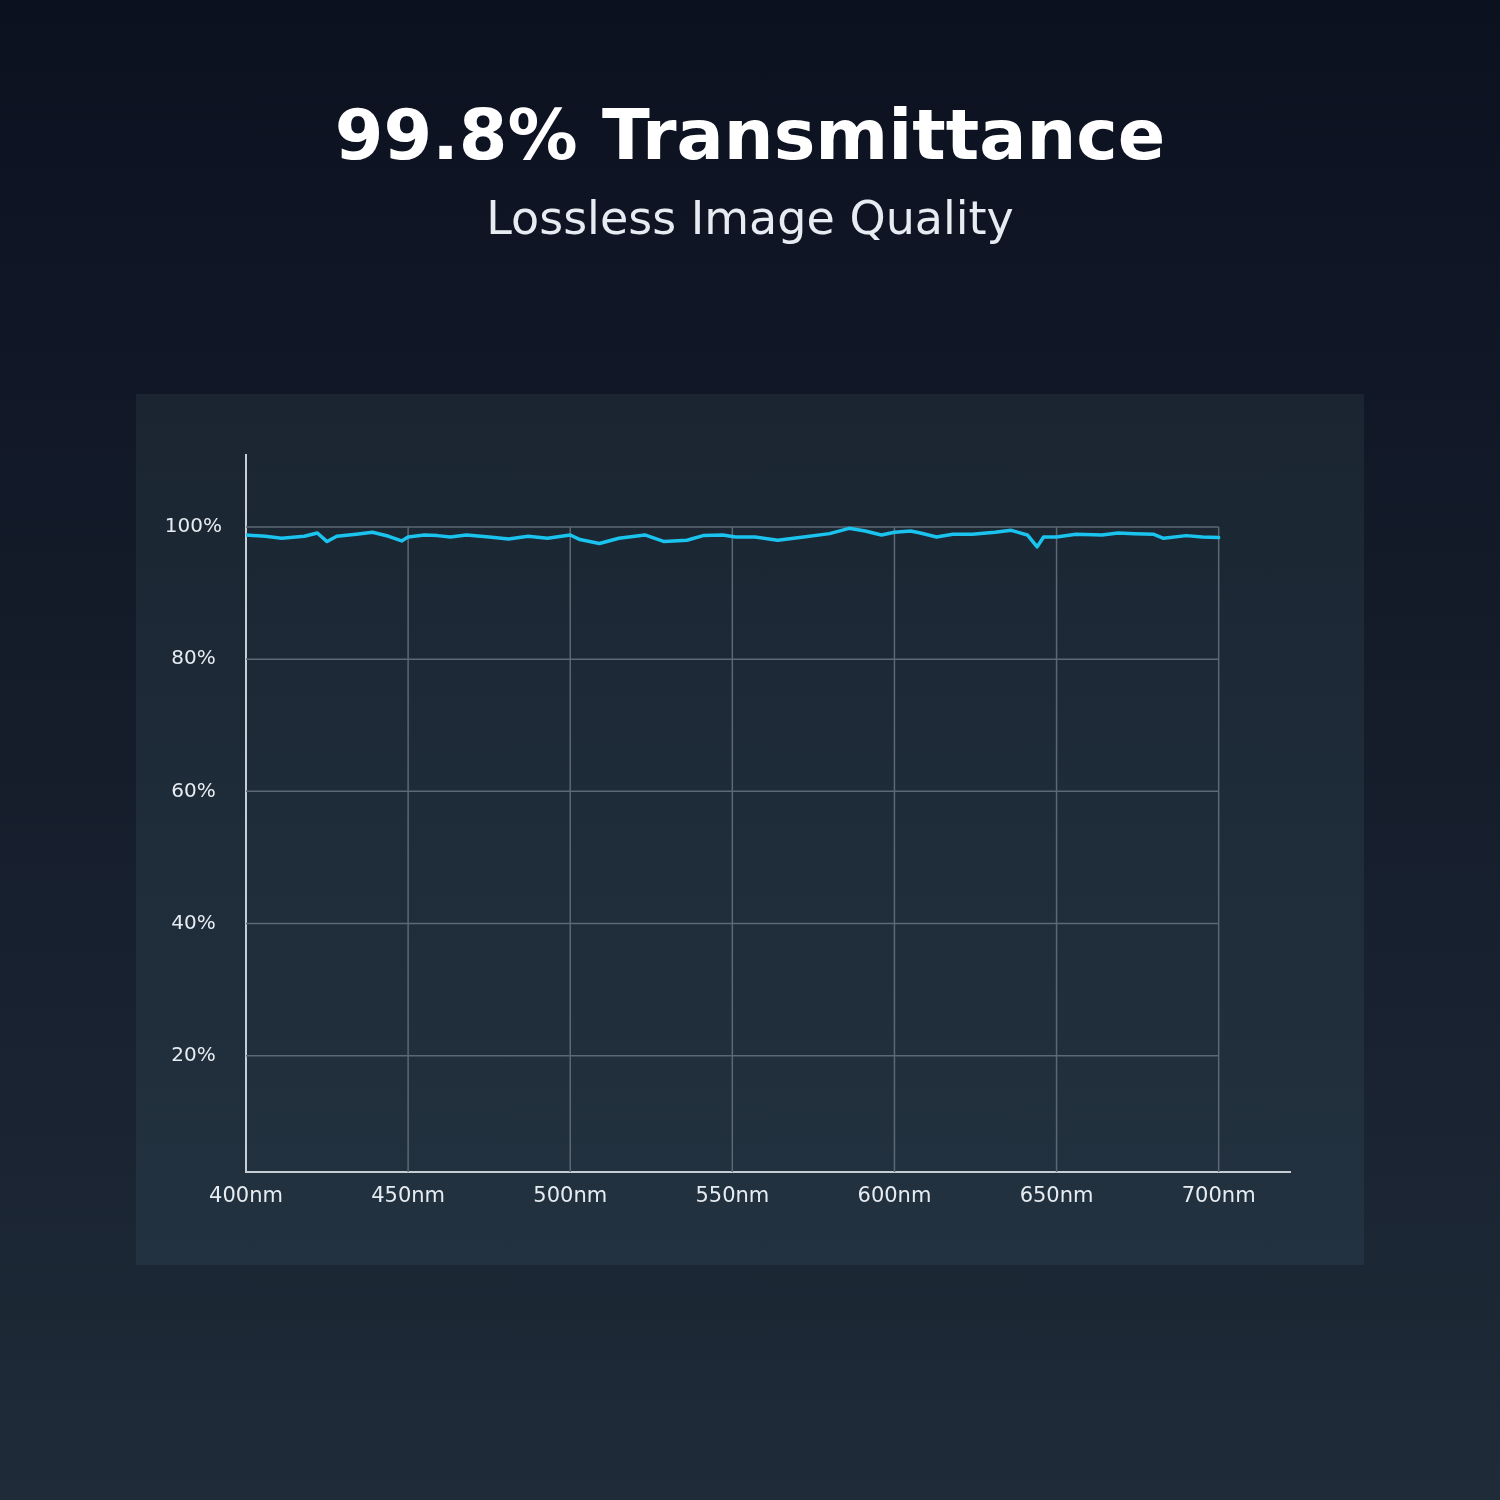 This screenshot has height=1500, width=1500. What do you see at coordinates (193, 1053) in the screenshot?
I see `y-tick-label: 20%` at bounding box center [193, 1053].